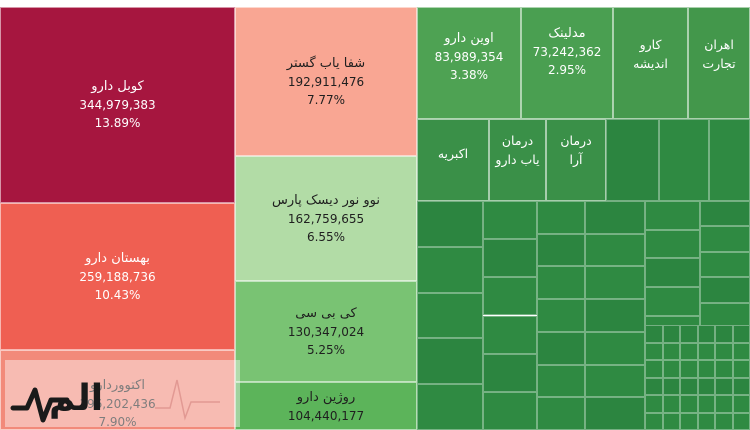 The width and height of the screenshot is (750, 430). What do you see at coordinates (567, 70) in the screenshot?
I see `tile-percent: 2.95%` at bounding box center [567, 70].